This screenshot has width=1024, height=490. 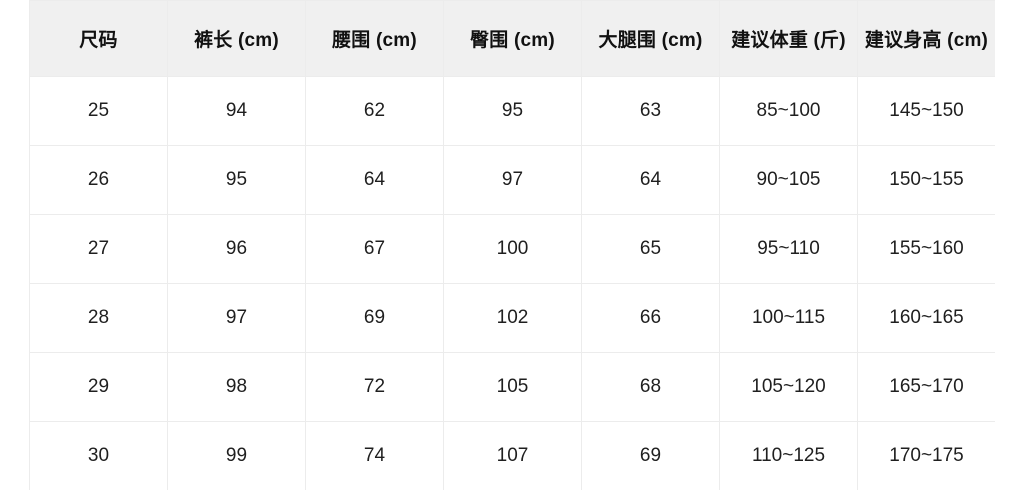 I want to click on cell-pant-length: 94, so click(x=236, y=111).